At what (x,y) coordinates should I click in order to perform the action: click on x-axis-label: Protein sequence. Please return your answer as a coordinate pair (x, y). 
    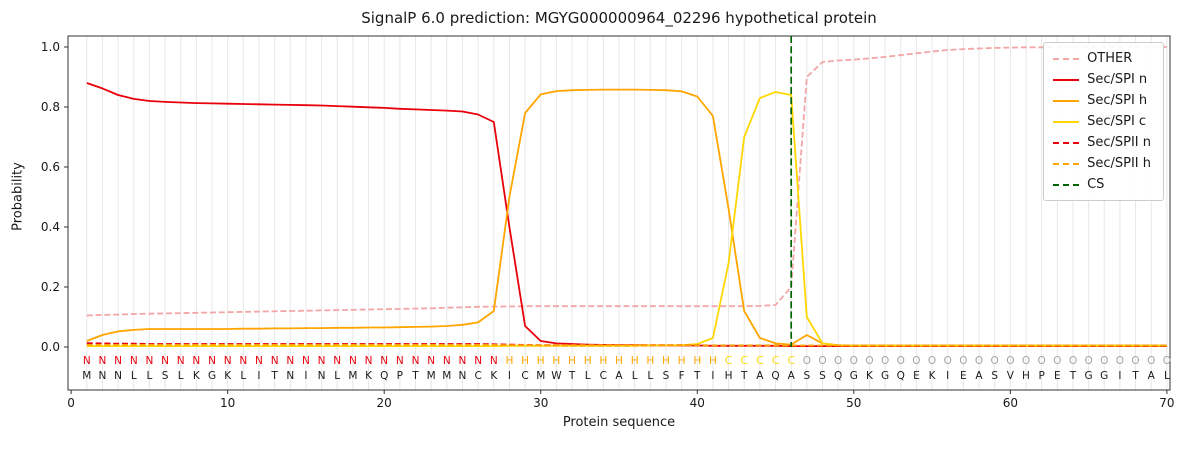
    Looking at the image, I should click on (619, 422).